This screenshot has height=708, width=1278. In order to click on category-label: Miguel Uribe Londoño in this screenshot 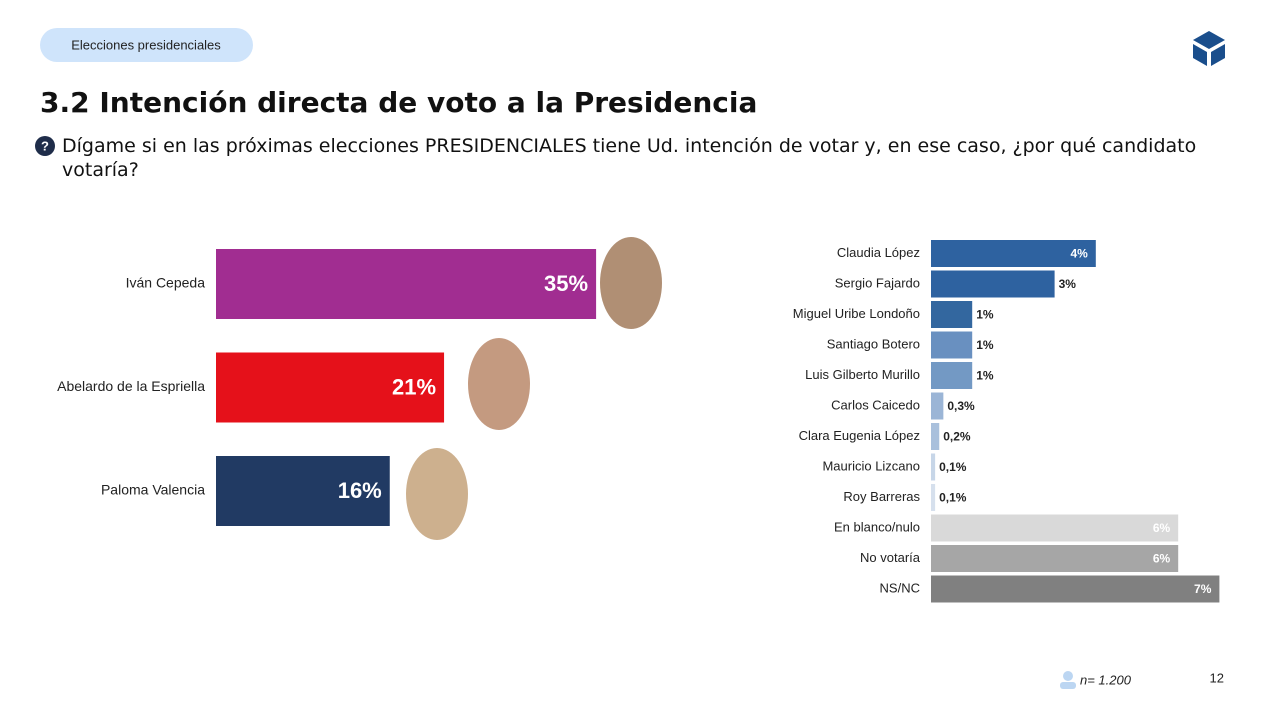, I will do `click(856, 313)`.